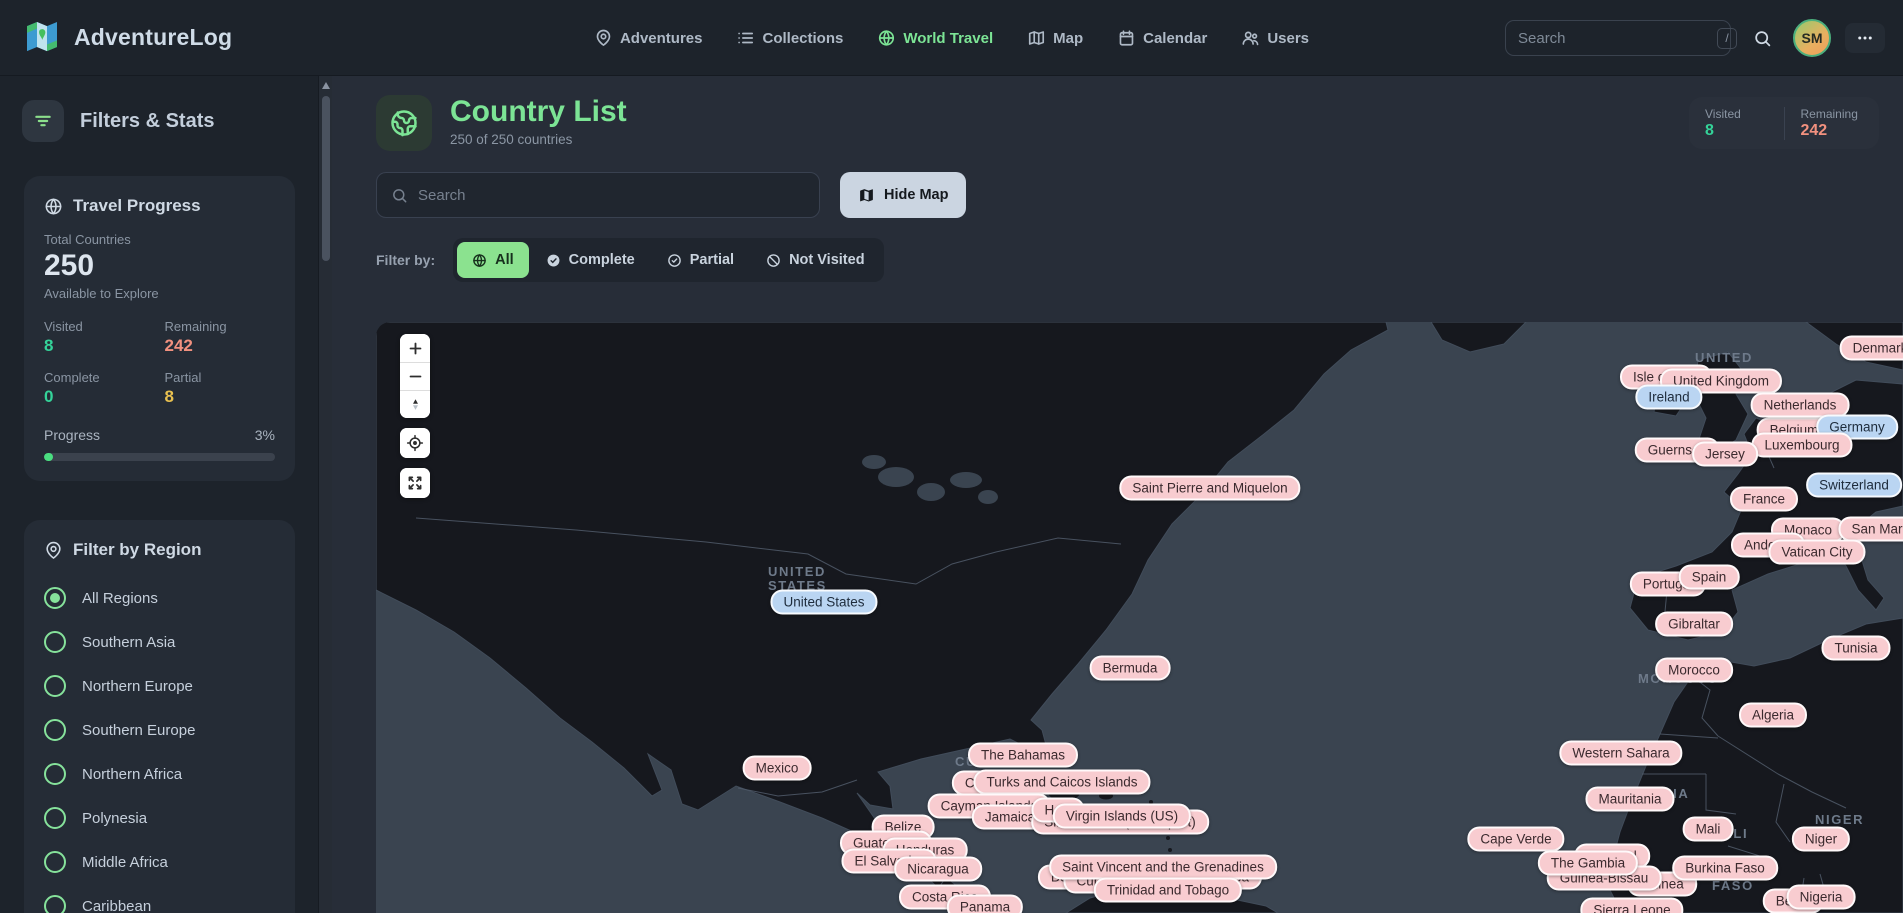 This screenshot has width=1903, height=913. Describe the element at coordinates (824, 602) in the screenshot. I see `country-pill-united-states: United States` at that location.